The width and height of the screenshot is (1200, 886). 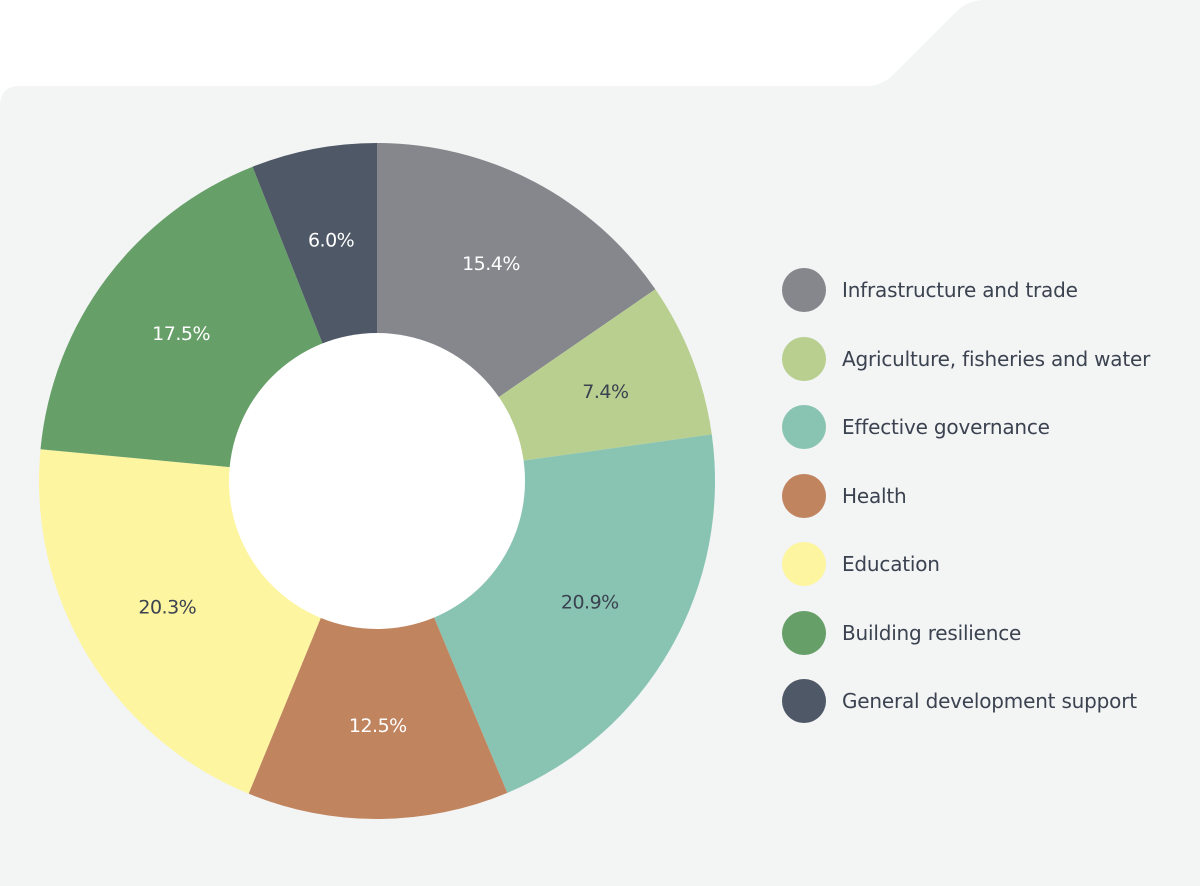 What do you see at coordinates (996, 358) in the screenshot?
I see `legend-label: Agriculture, fisheries and water` at bounding box center [996, 358].